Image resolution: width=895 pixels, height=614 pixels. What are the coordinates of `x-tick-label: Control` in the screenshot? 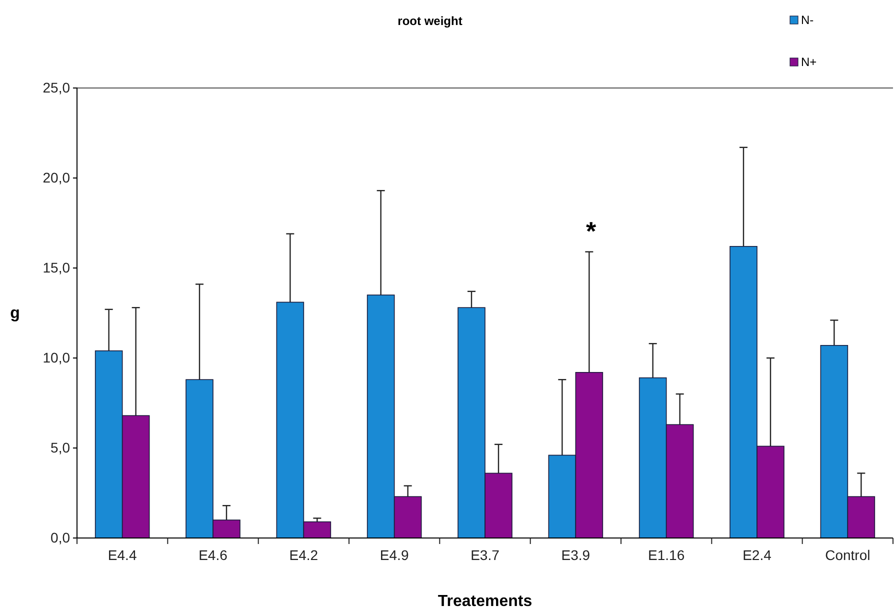 It's located at (847, 554).